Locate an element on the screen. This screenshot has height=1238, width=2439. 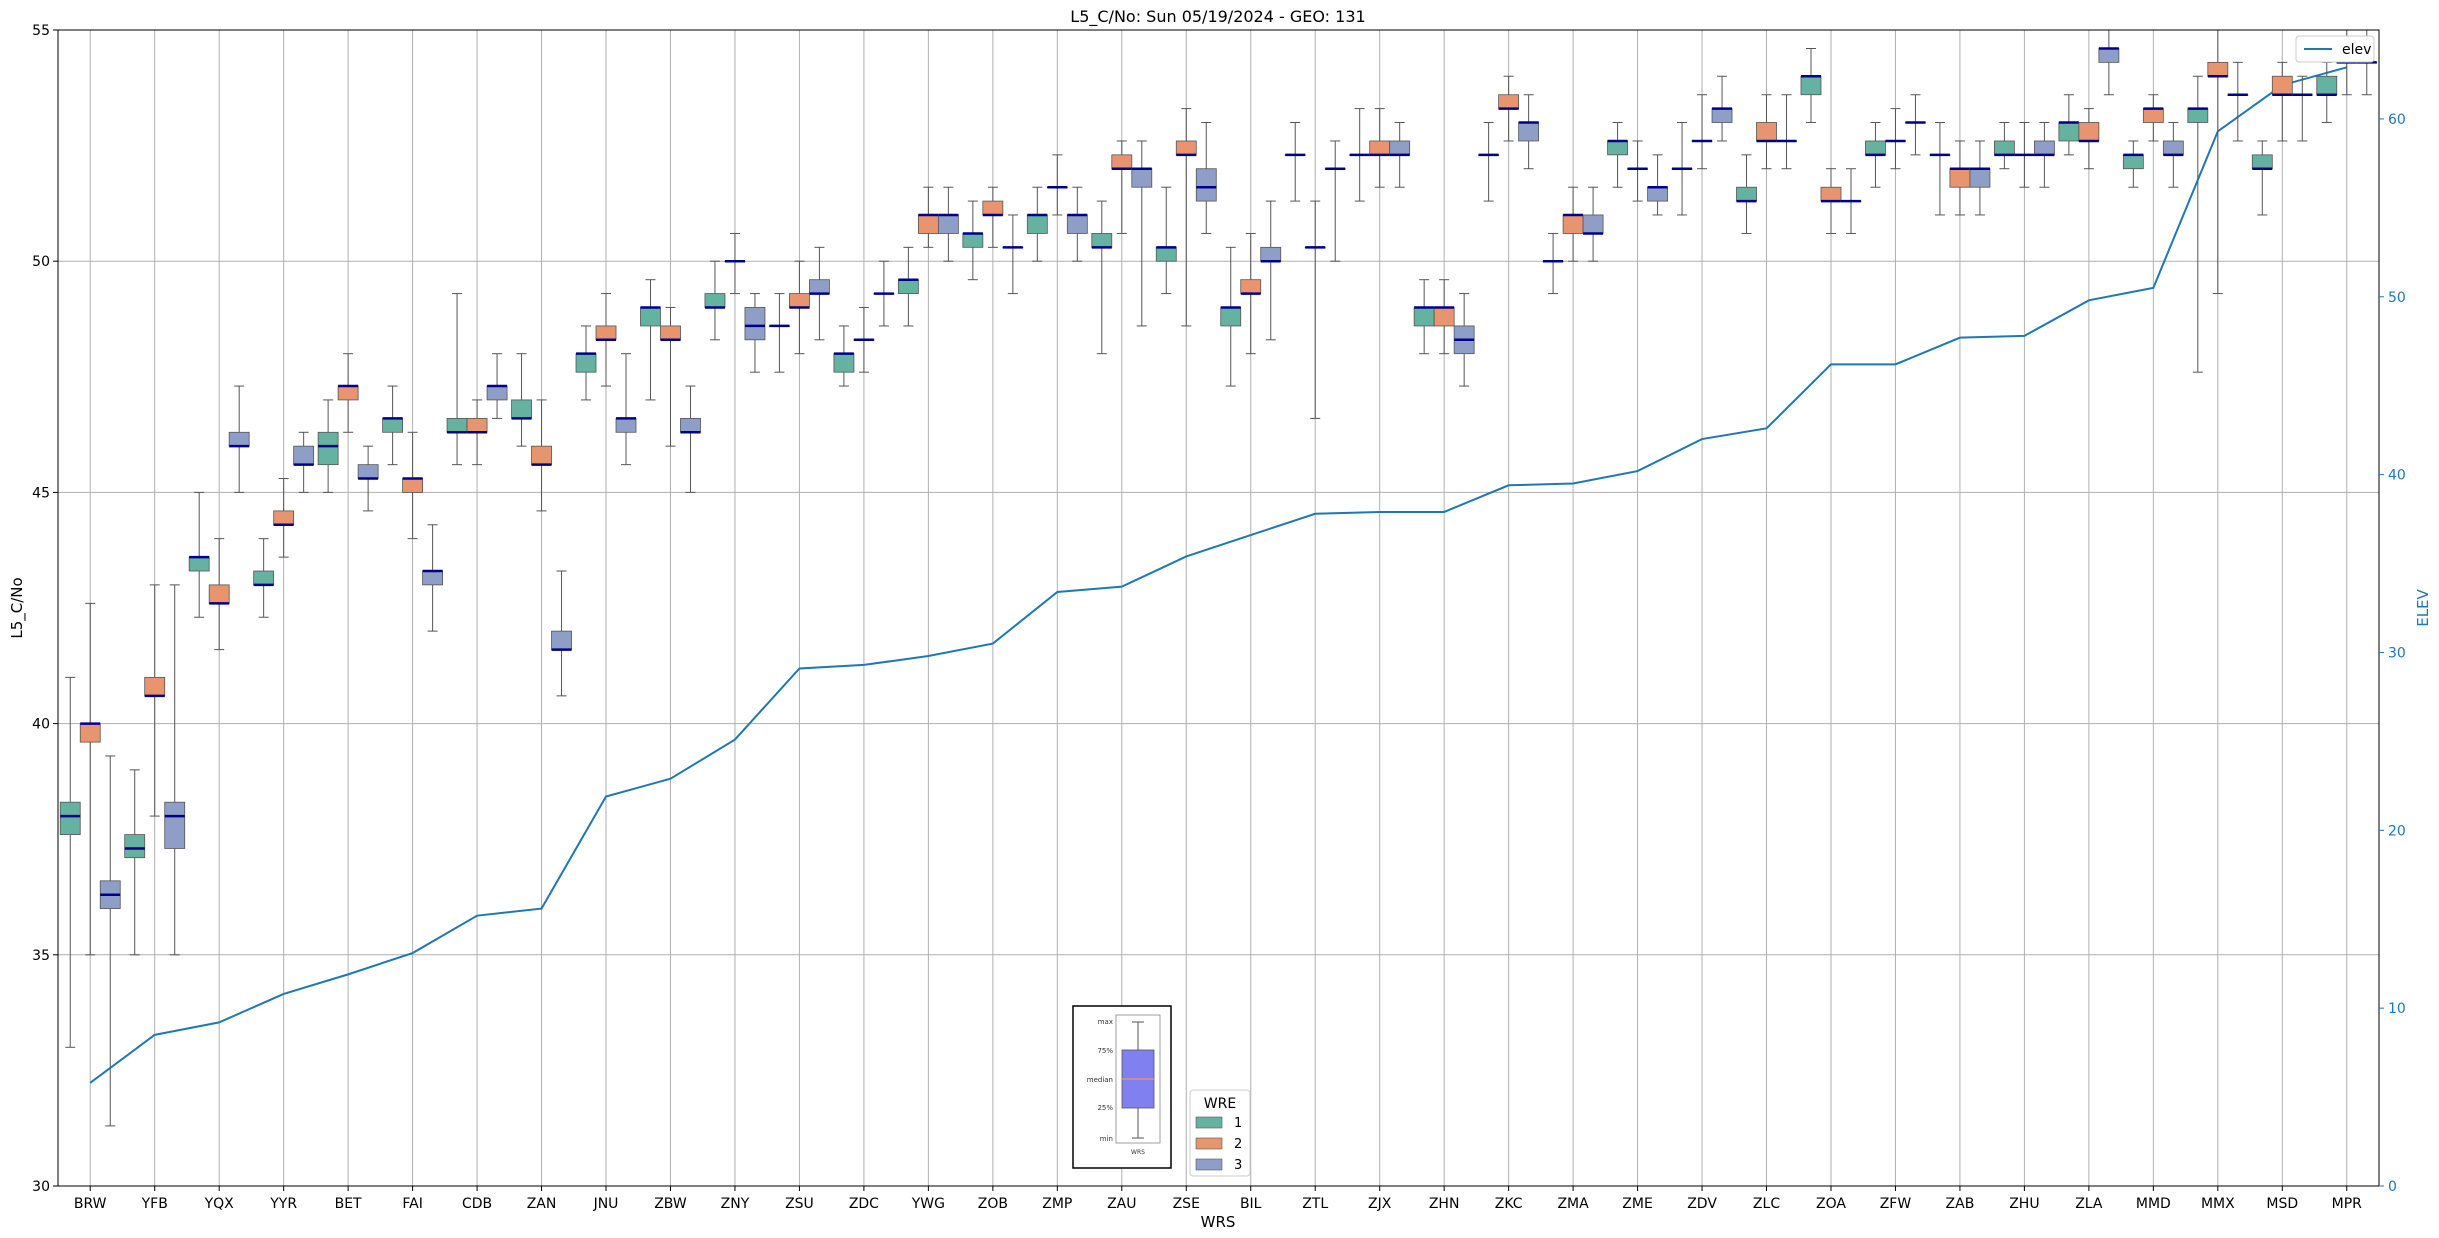
box-zhn-wre1 is located at coordinates (1424, 317).